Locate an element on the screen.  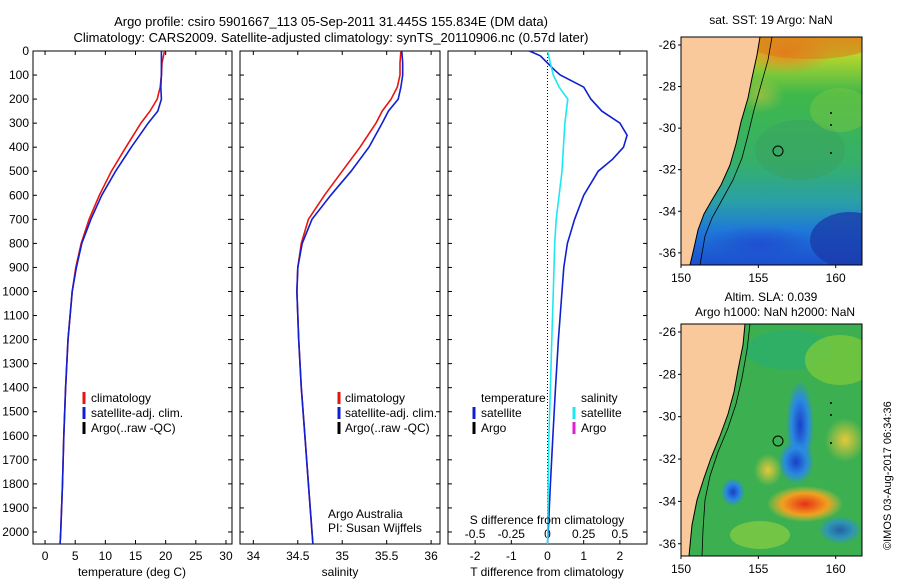
depth-tick-label: 1400 is located at coordinates (15, 388).